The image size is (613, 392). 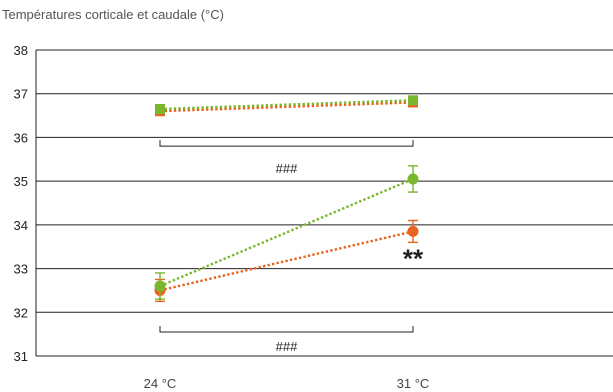 I want to click on bracket-top: ###, so click(x=286, y=158).